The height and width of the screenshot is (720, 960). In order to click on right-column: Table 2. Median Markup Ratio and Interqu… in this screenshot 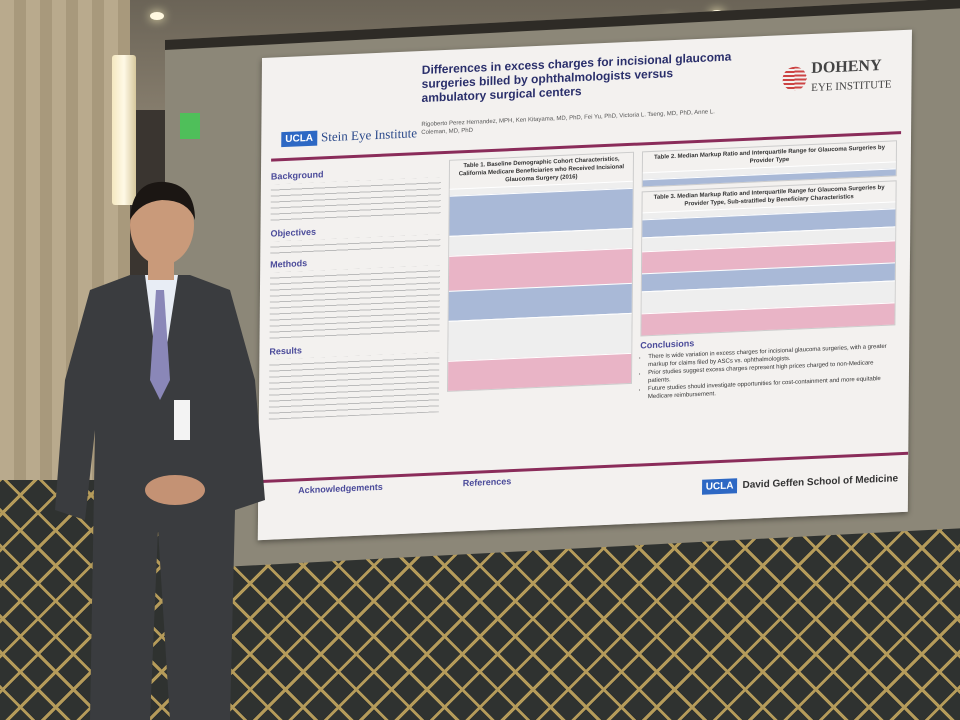, I will do `click(769, 271)`.